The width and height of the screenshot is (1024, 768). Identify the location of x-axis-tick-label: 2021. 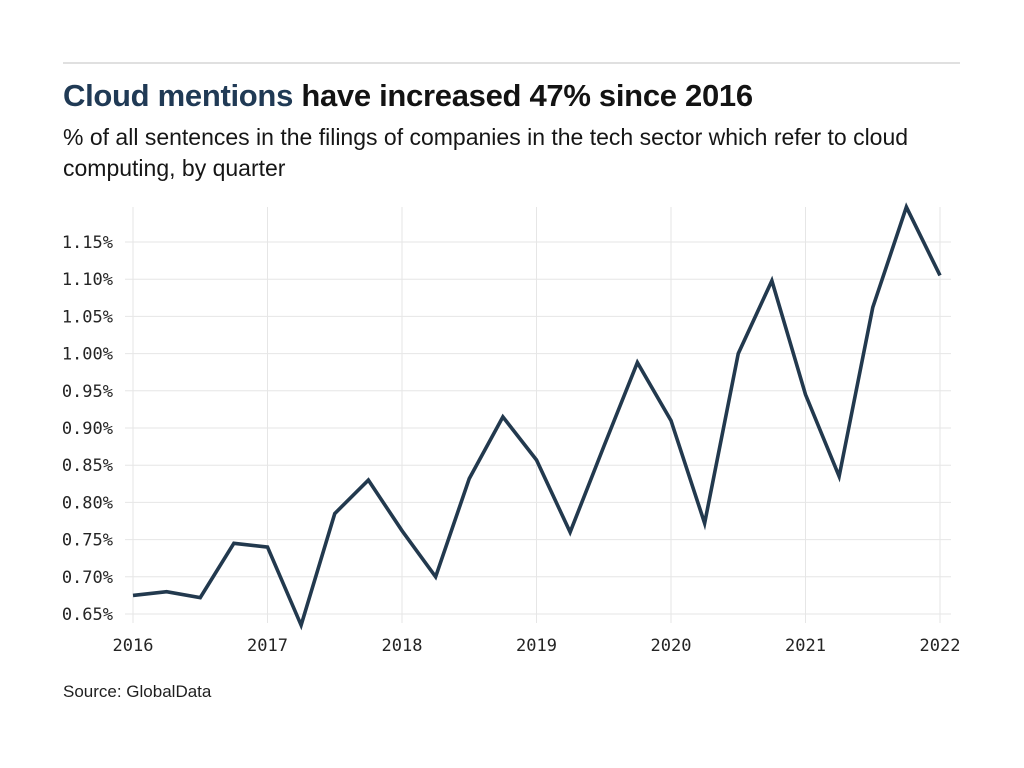
(805, 646).